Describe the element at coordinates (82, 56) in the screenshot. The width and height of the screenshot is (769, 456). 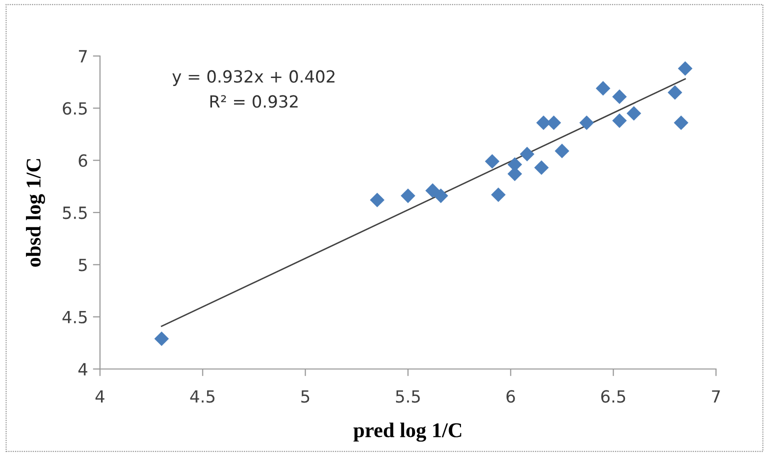
I see `y-tick-label: 7` at that location.